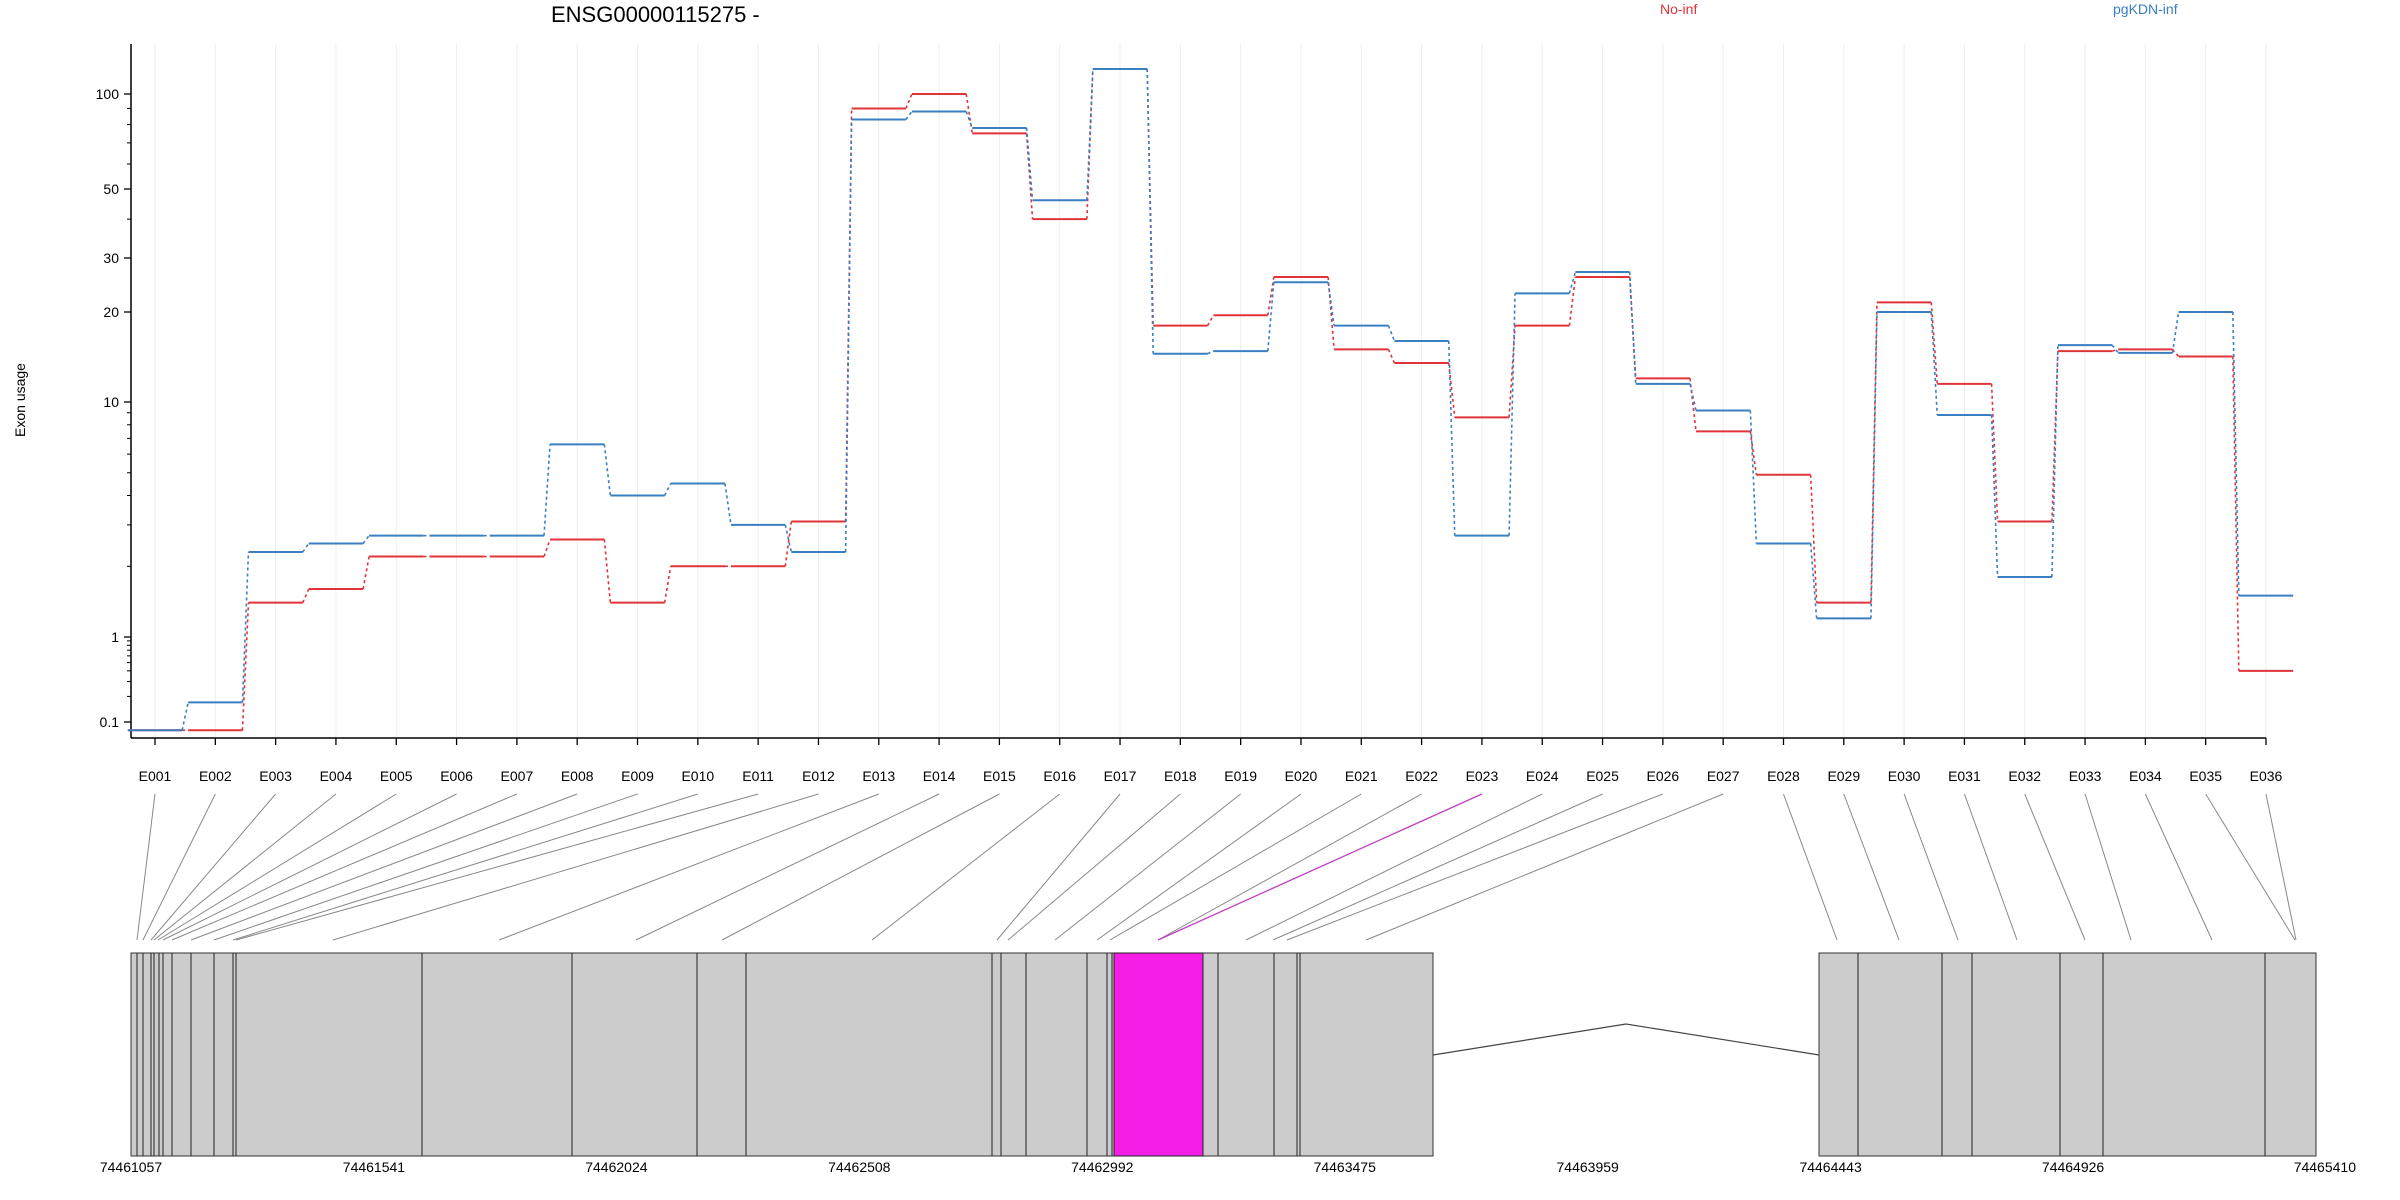  What do you see at coordinates (155, 776) in the screenshot?
I see `x-tick-label: E001` at bounding box center [155, 776].